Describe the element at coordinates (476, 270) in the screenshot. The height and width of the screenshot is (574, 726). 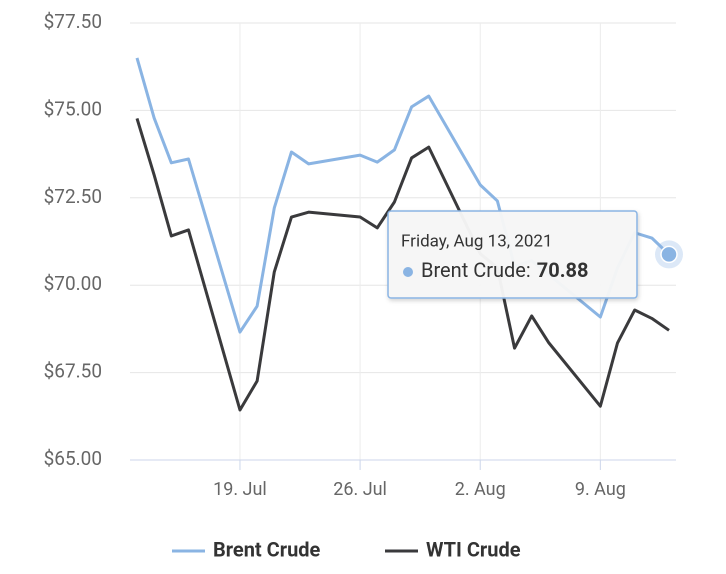
I see `tooltip-series: Brent Crude:` at that location.